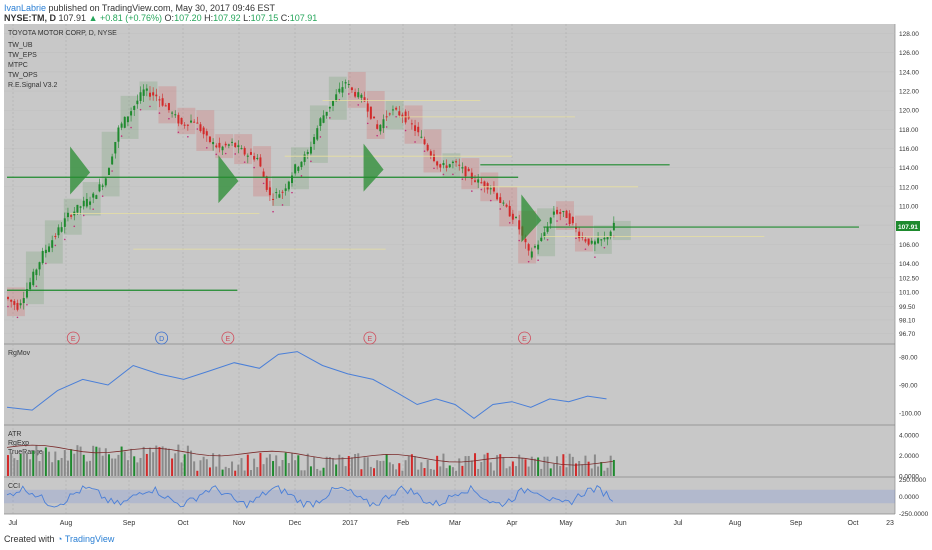 This screenshot has height=550, width=932. Describe the element at coordinates (80, 170) in the screenshot. I see `signal-triangle` at that location.